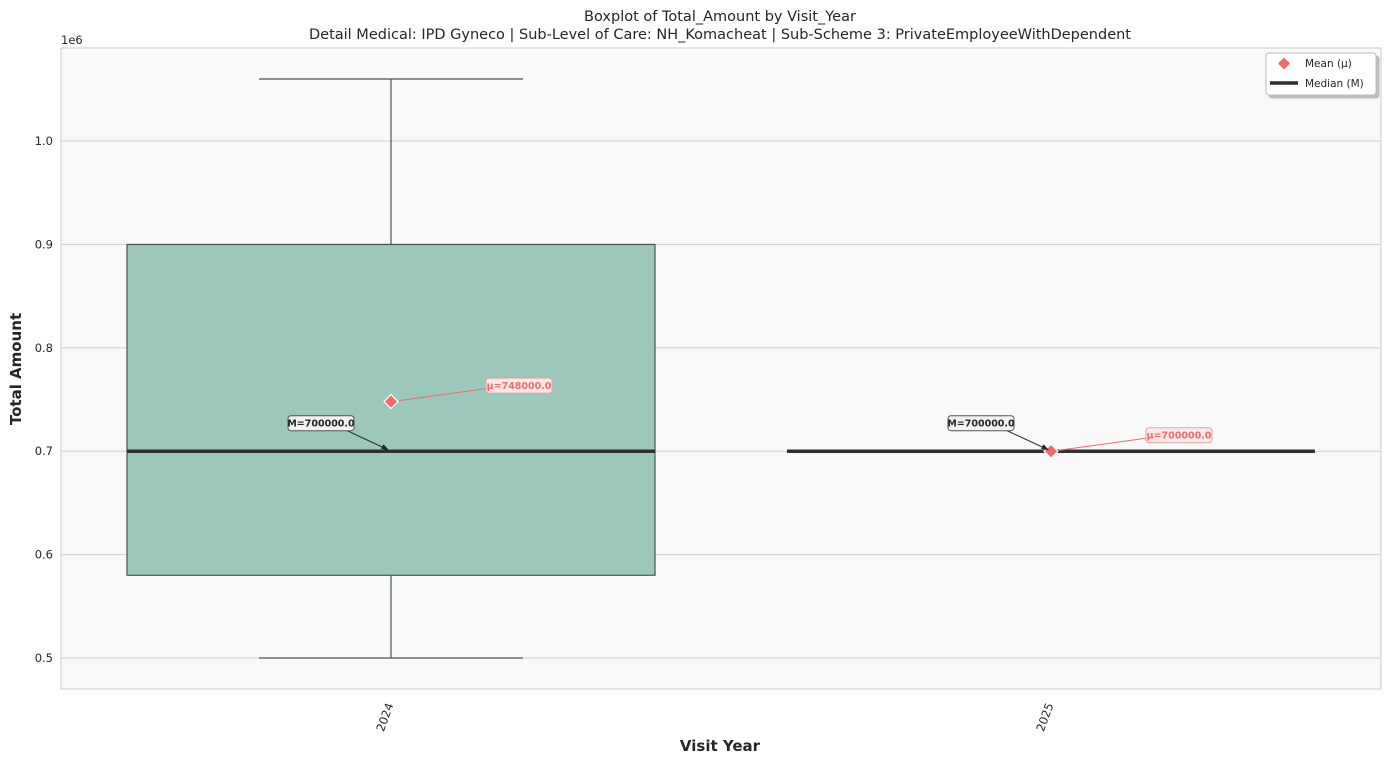 This screenshot has height=763, width=1389. What do you see at coordinates (72, 40) in the screenshot?
I see `y-offset-label: 1e6` at bounding box center [72, 40].